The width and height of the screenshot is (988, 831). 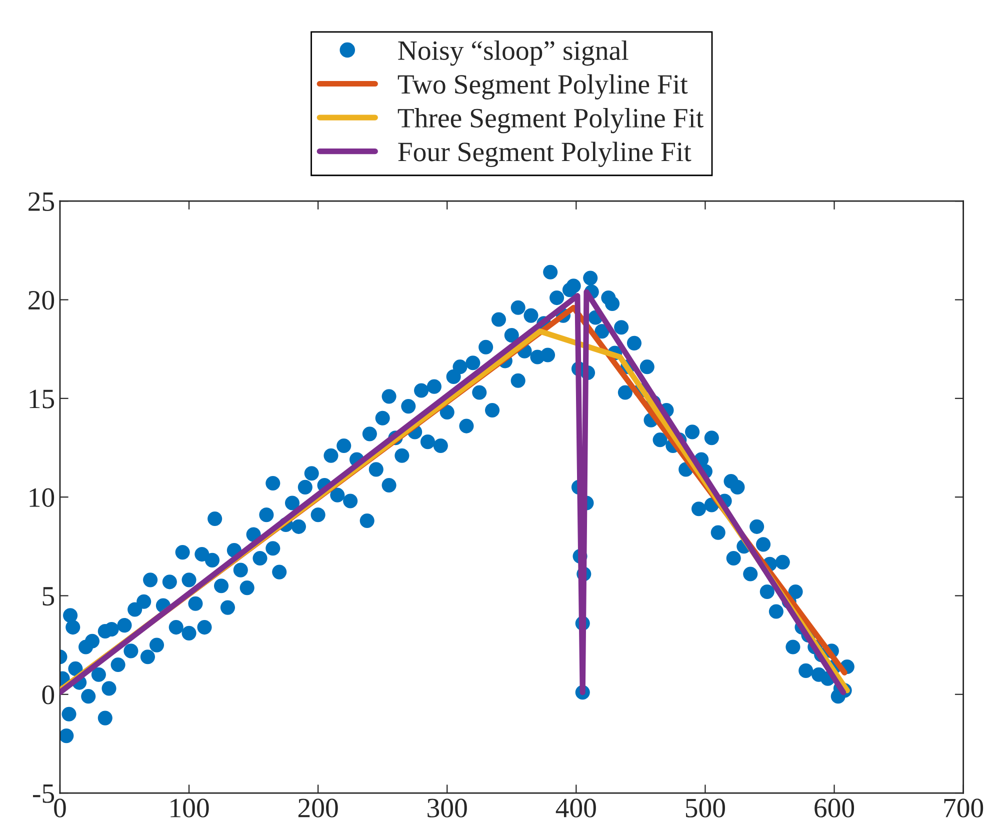 I want to click on y-tick-label: 25, so click(x=41, y=202).